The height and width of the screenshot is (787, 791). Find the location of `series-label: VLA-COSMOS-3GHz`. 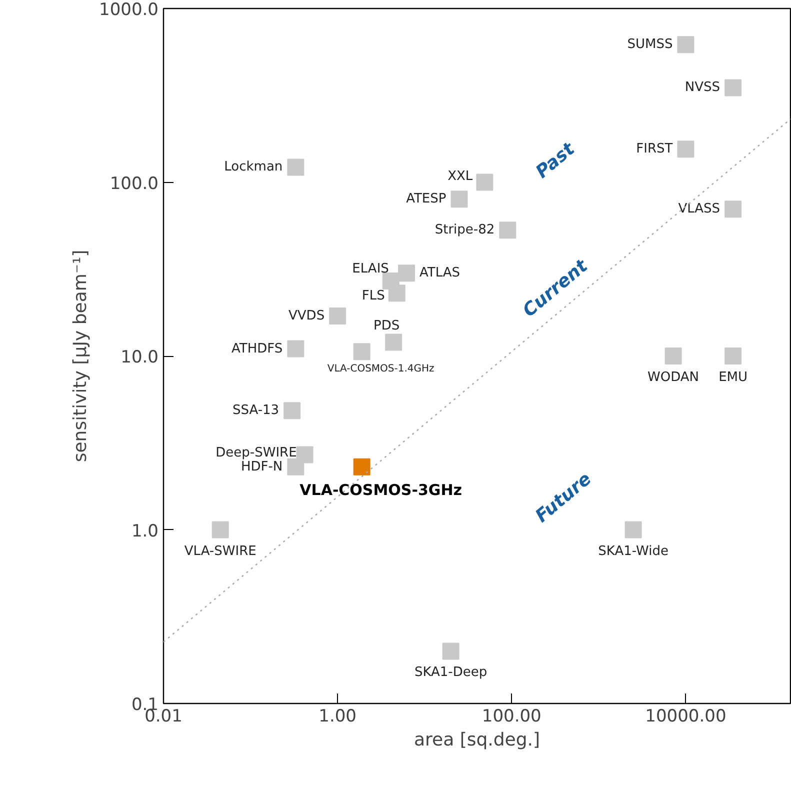

series-label: VLA-COSMOS-3GHz is located at coordinates (381, 489).